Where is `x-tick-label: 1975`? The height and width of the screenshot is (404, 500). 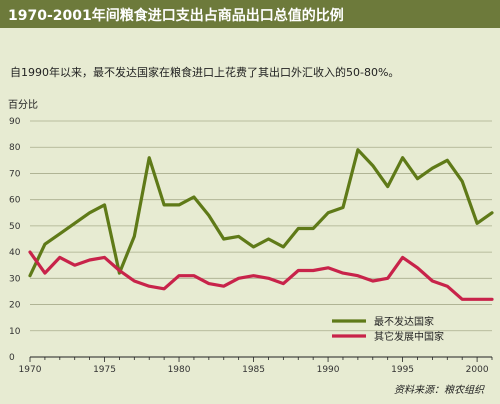
x-tick-label: 1975 is located at coordinates (104, 370).